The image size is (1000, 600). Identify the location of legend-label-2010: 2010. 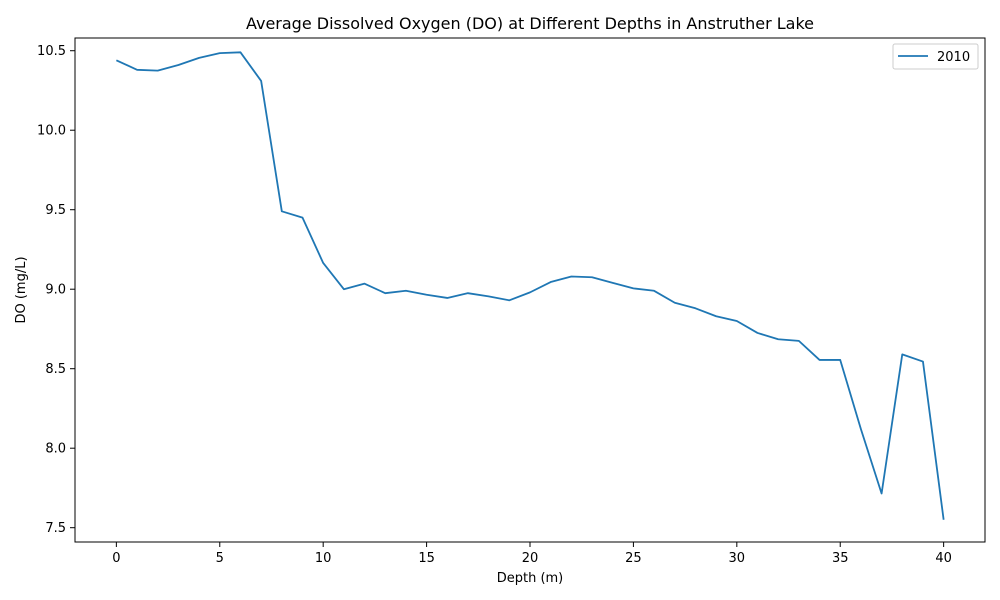
(953, 57).